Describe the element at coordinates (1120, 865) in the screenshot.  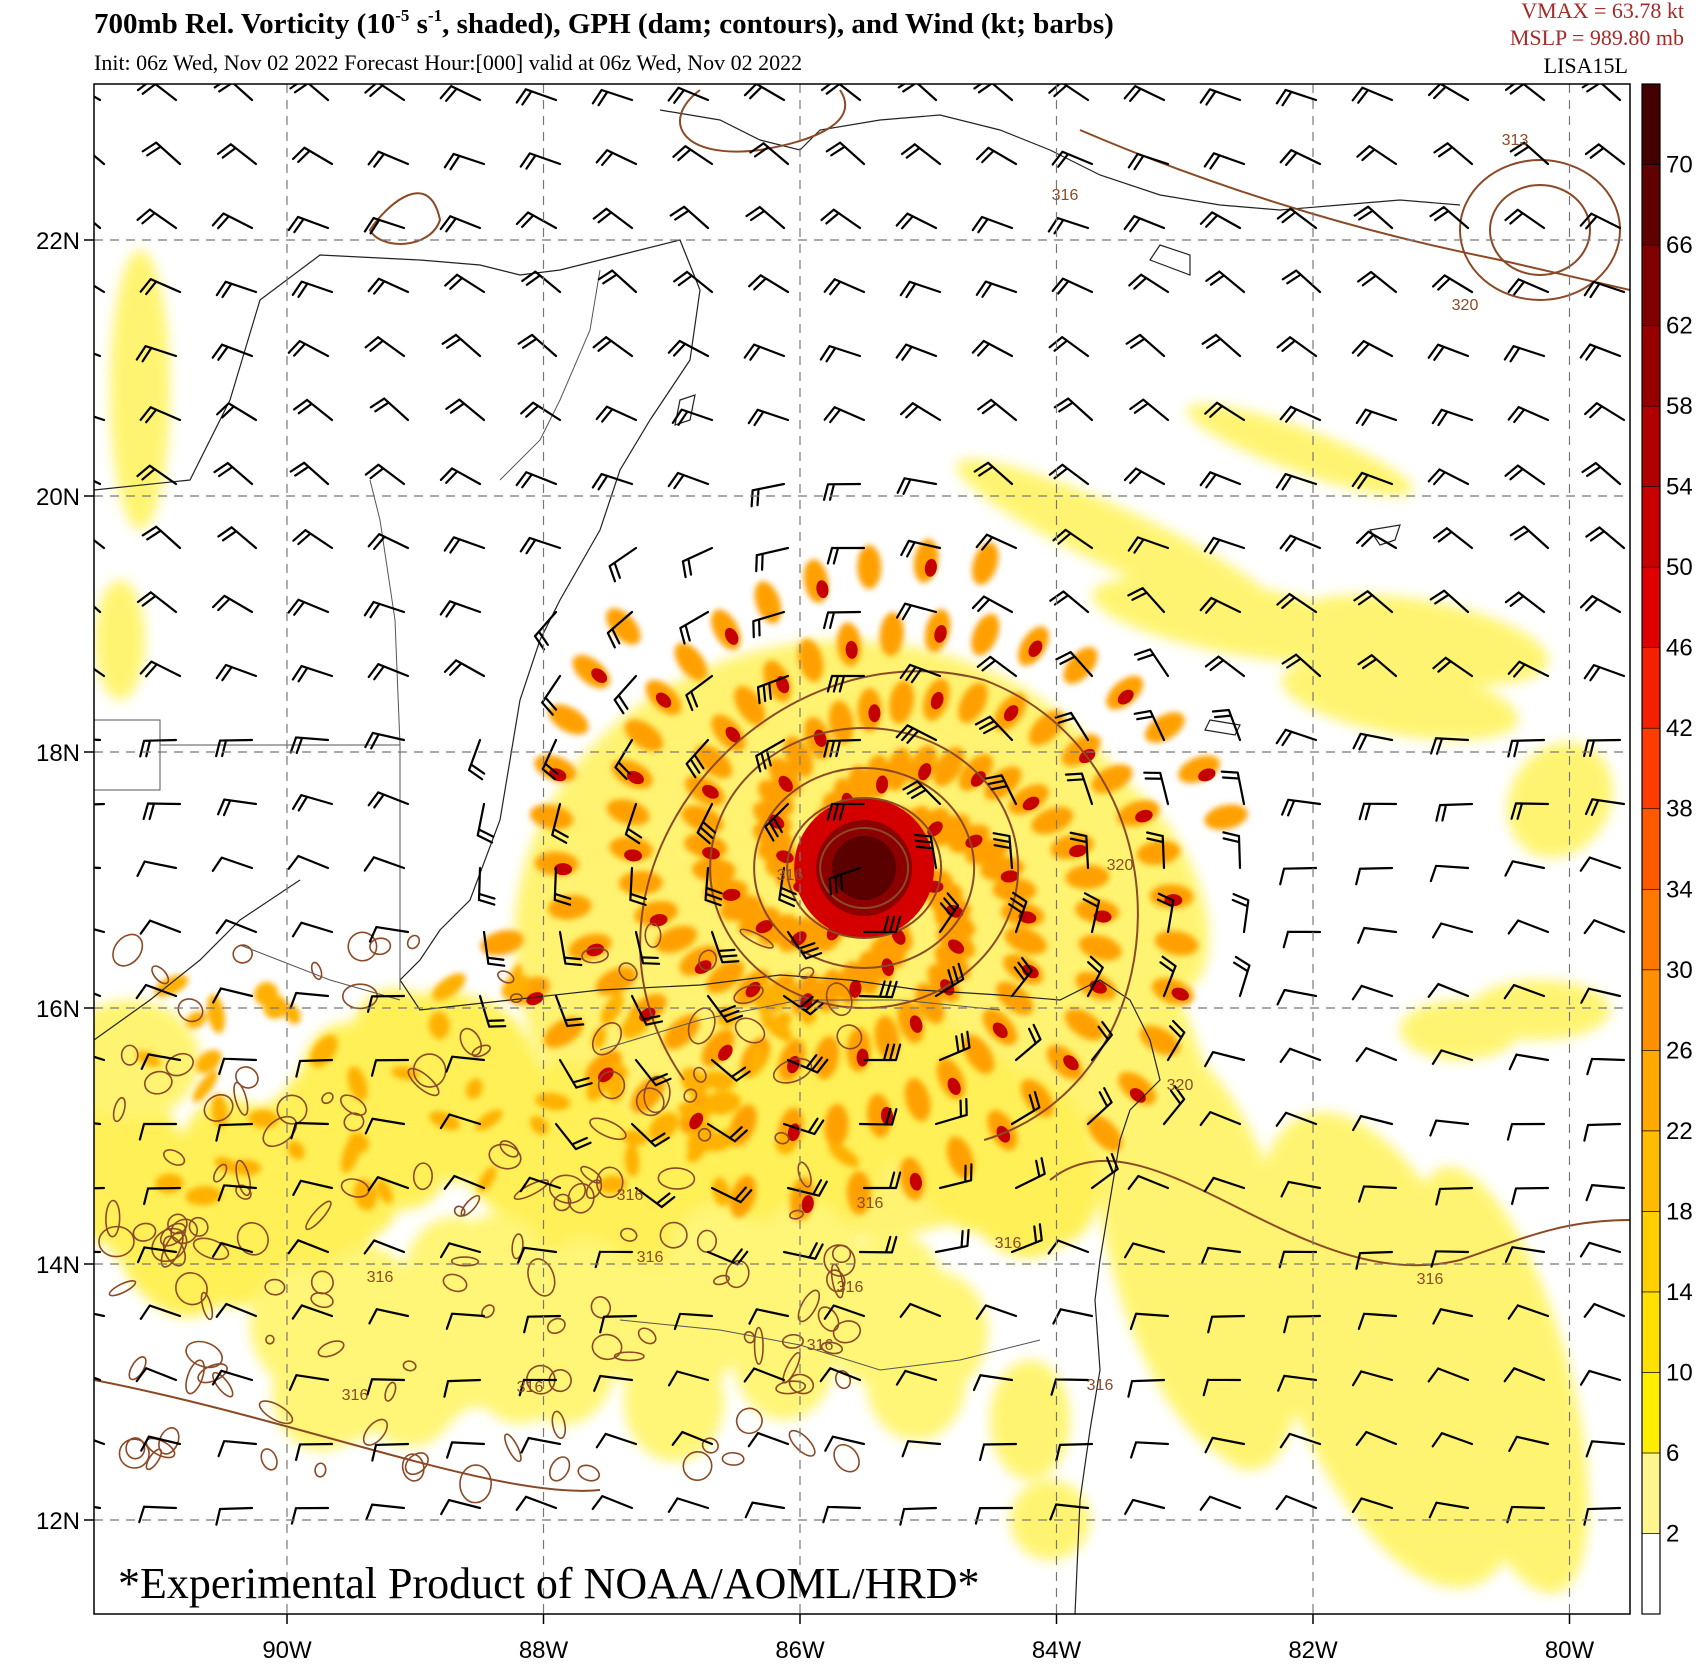
I see `contour-label: 320` at that location.